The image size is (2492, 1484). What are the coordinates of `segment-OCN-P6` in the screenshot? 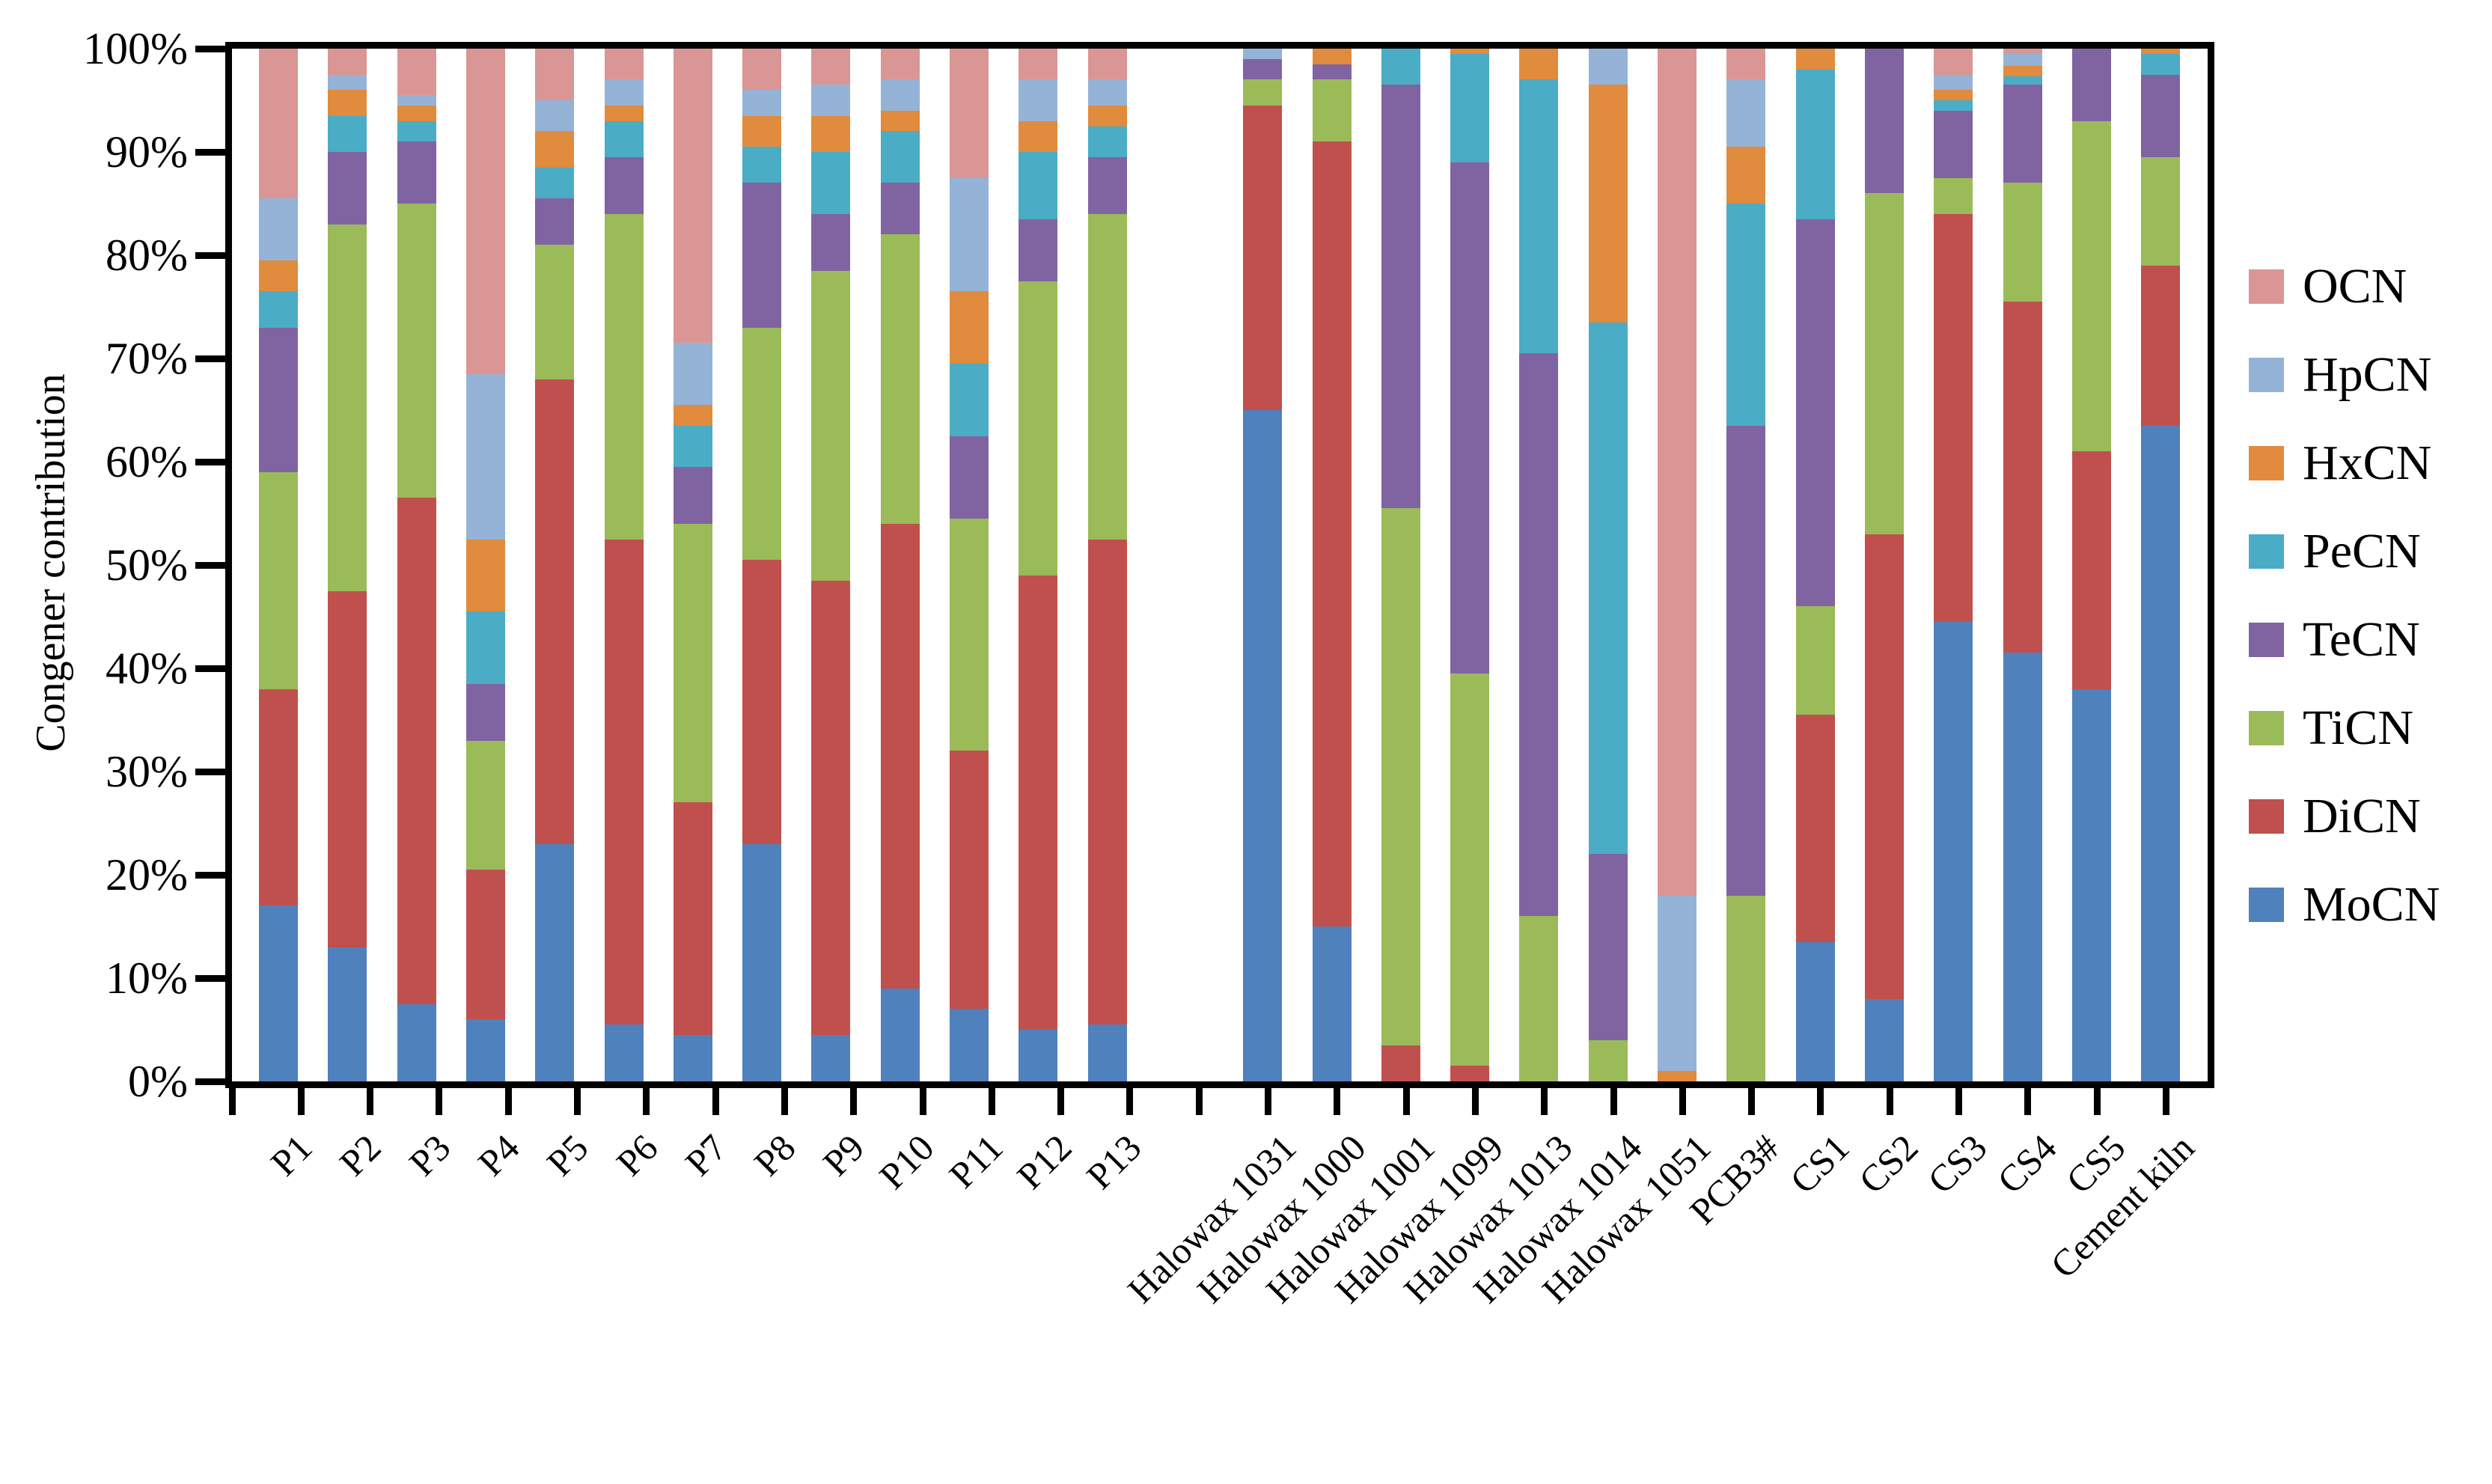 It's located at (624, 64).